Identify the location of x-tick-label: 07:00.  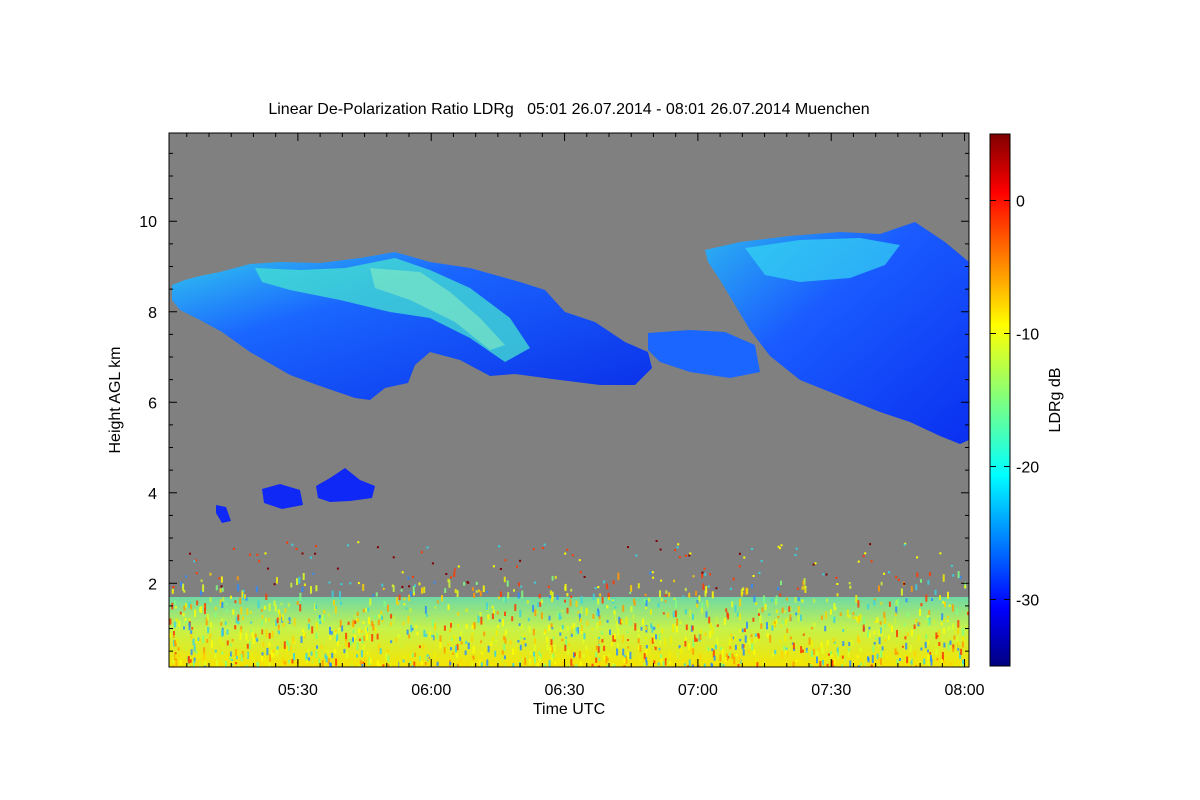
(698, 690).